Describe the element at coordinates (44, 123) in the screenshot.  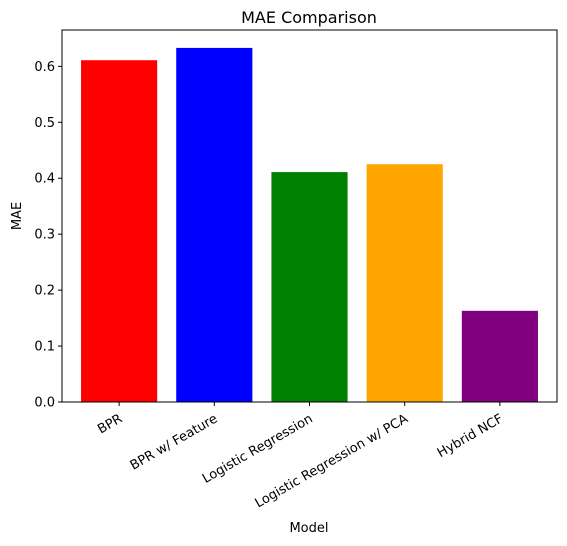
I see `y-tick-label: 0.5` at that location.